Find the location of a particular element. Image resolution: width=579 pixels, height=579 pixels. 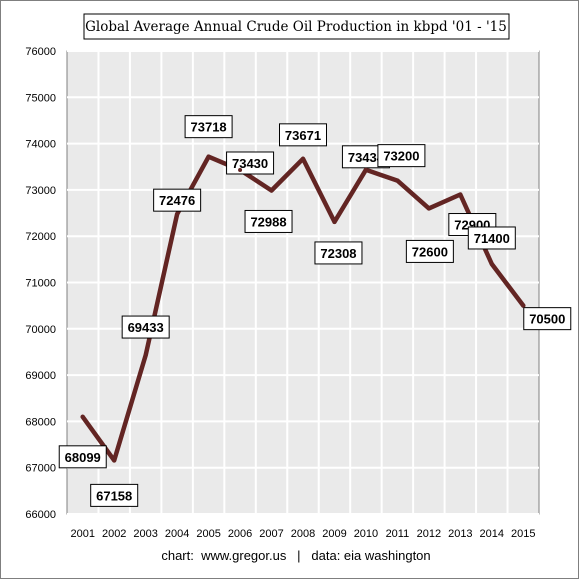

x-tick-label: 2009 is located at coordinates (334, 534).